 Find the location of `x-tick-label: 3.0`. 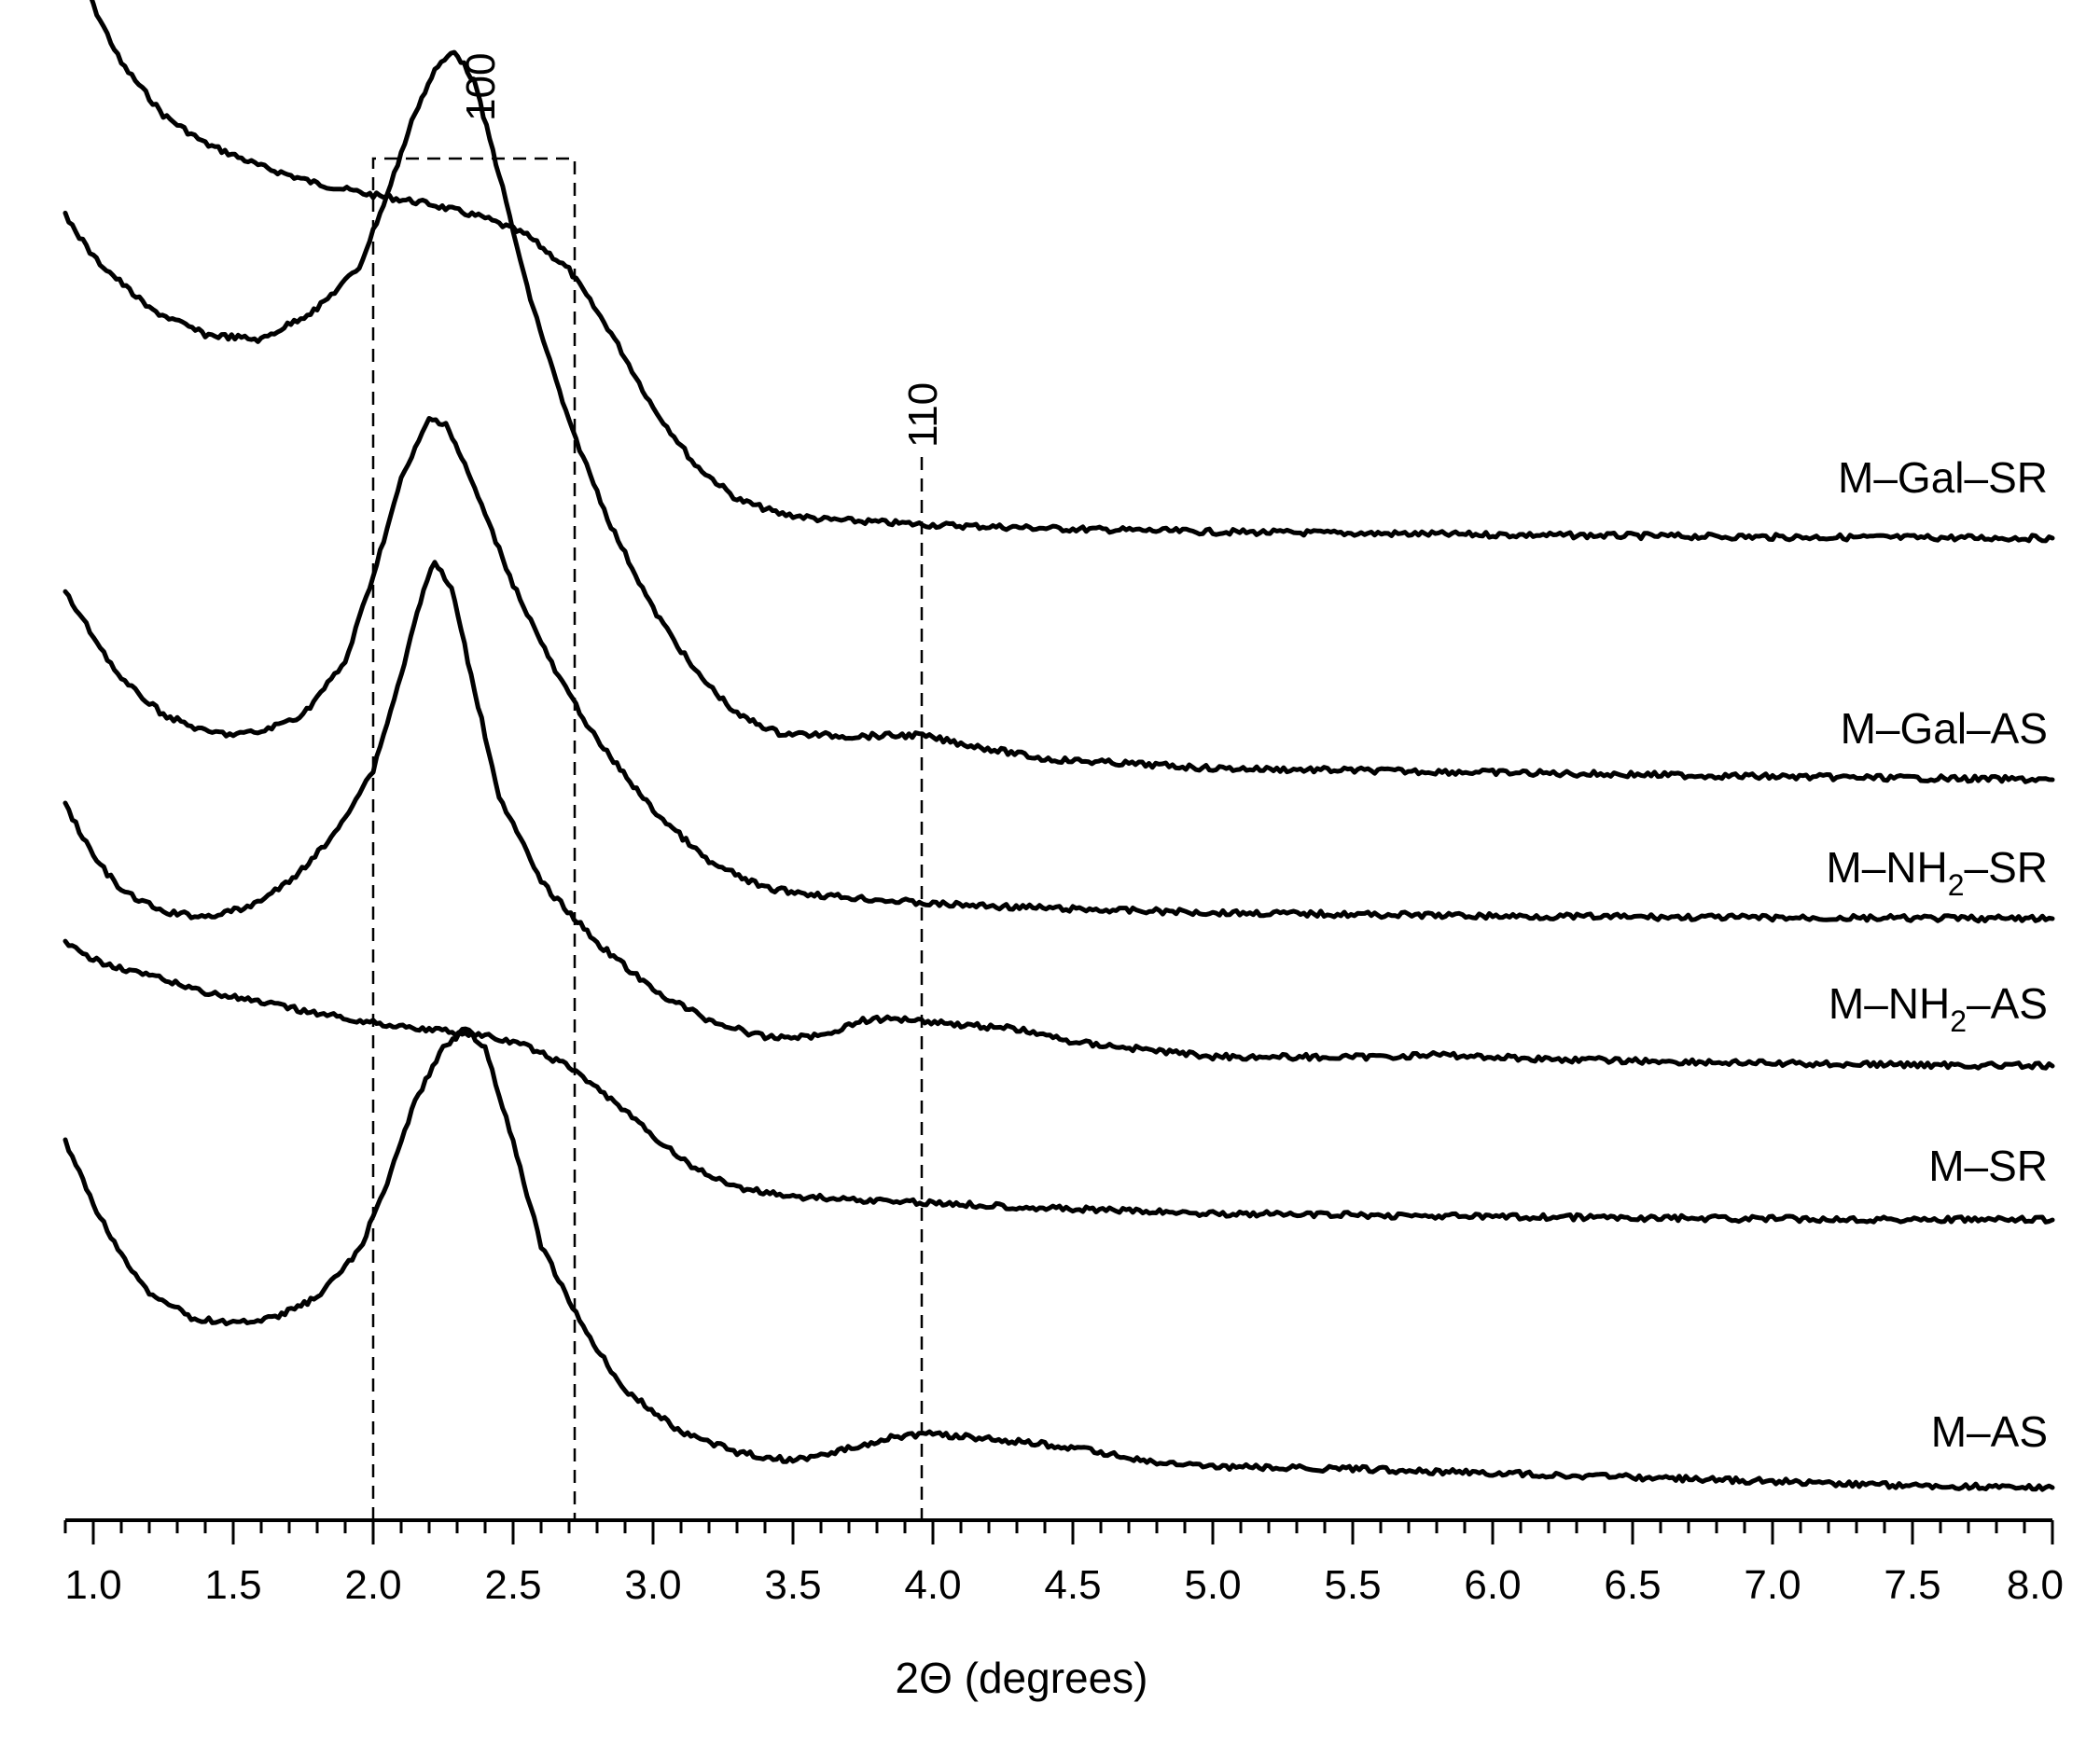

x-tick-label: 3.0 is located at coordinates (652, 1585).